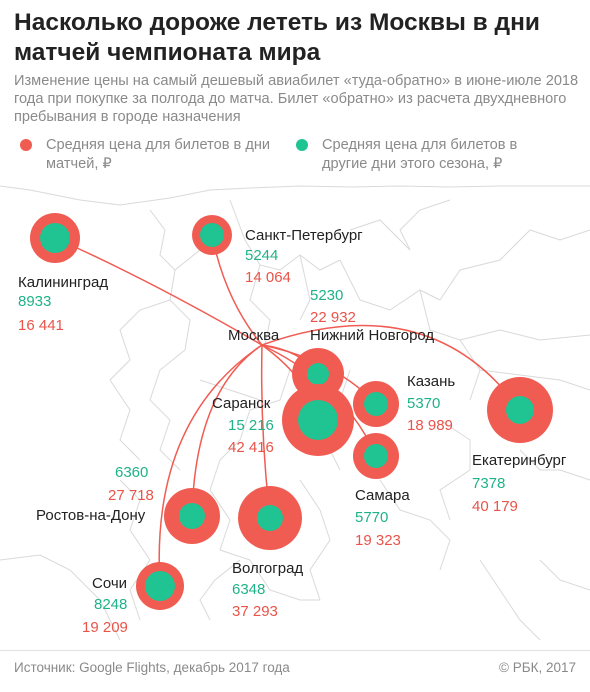 Image resolution: width=590 pixels, height=692 pixels. What do you see at coordinates (261, 255) in the screenshot?
I see `other-price: 5244` at bounding box center [261, 255].